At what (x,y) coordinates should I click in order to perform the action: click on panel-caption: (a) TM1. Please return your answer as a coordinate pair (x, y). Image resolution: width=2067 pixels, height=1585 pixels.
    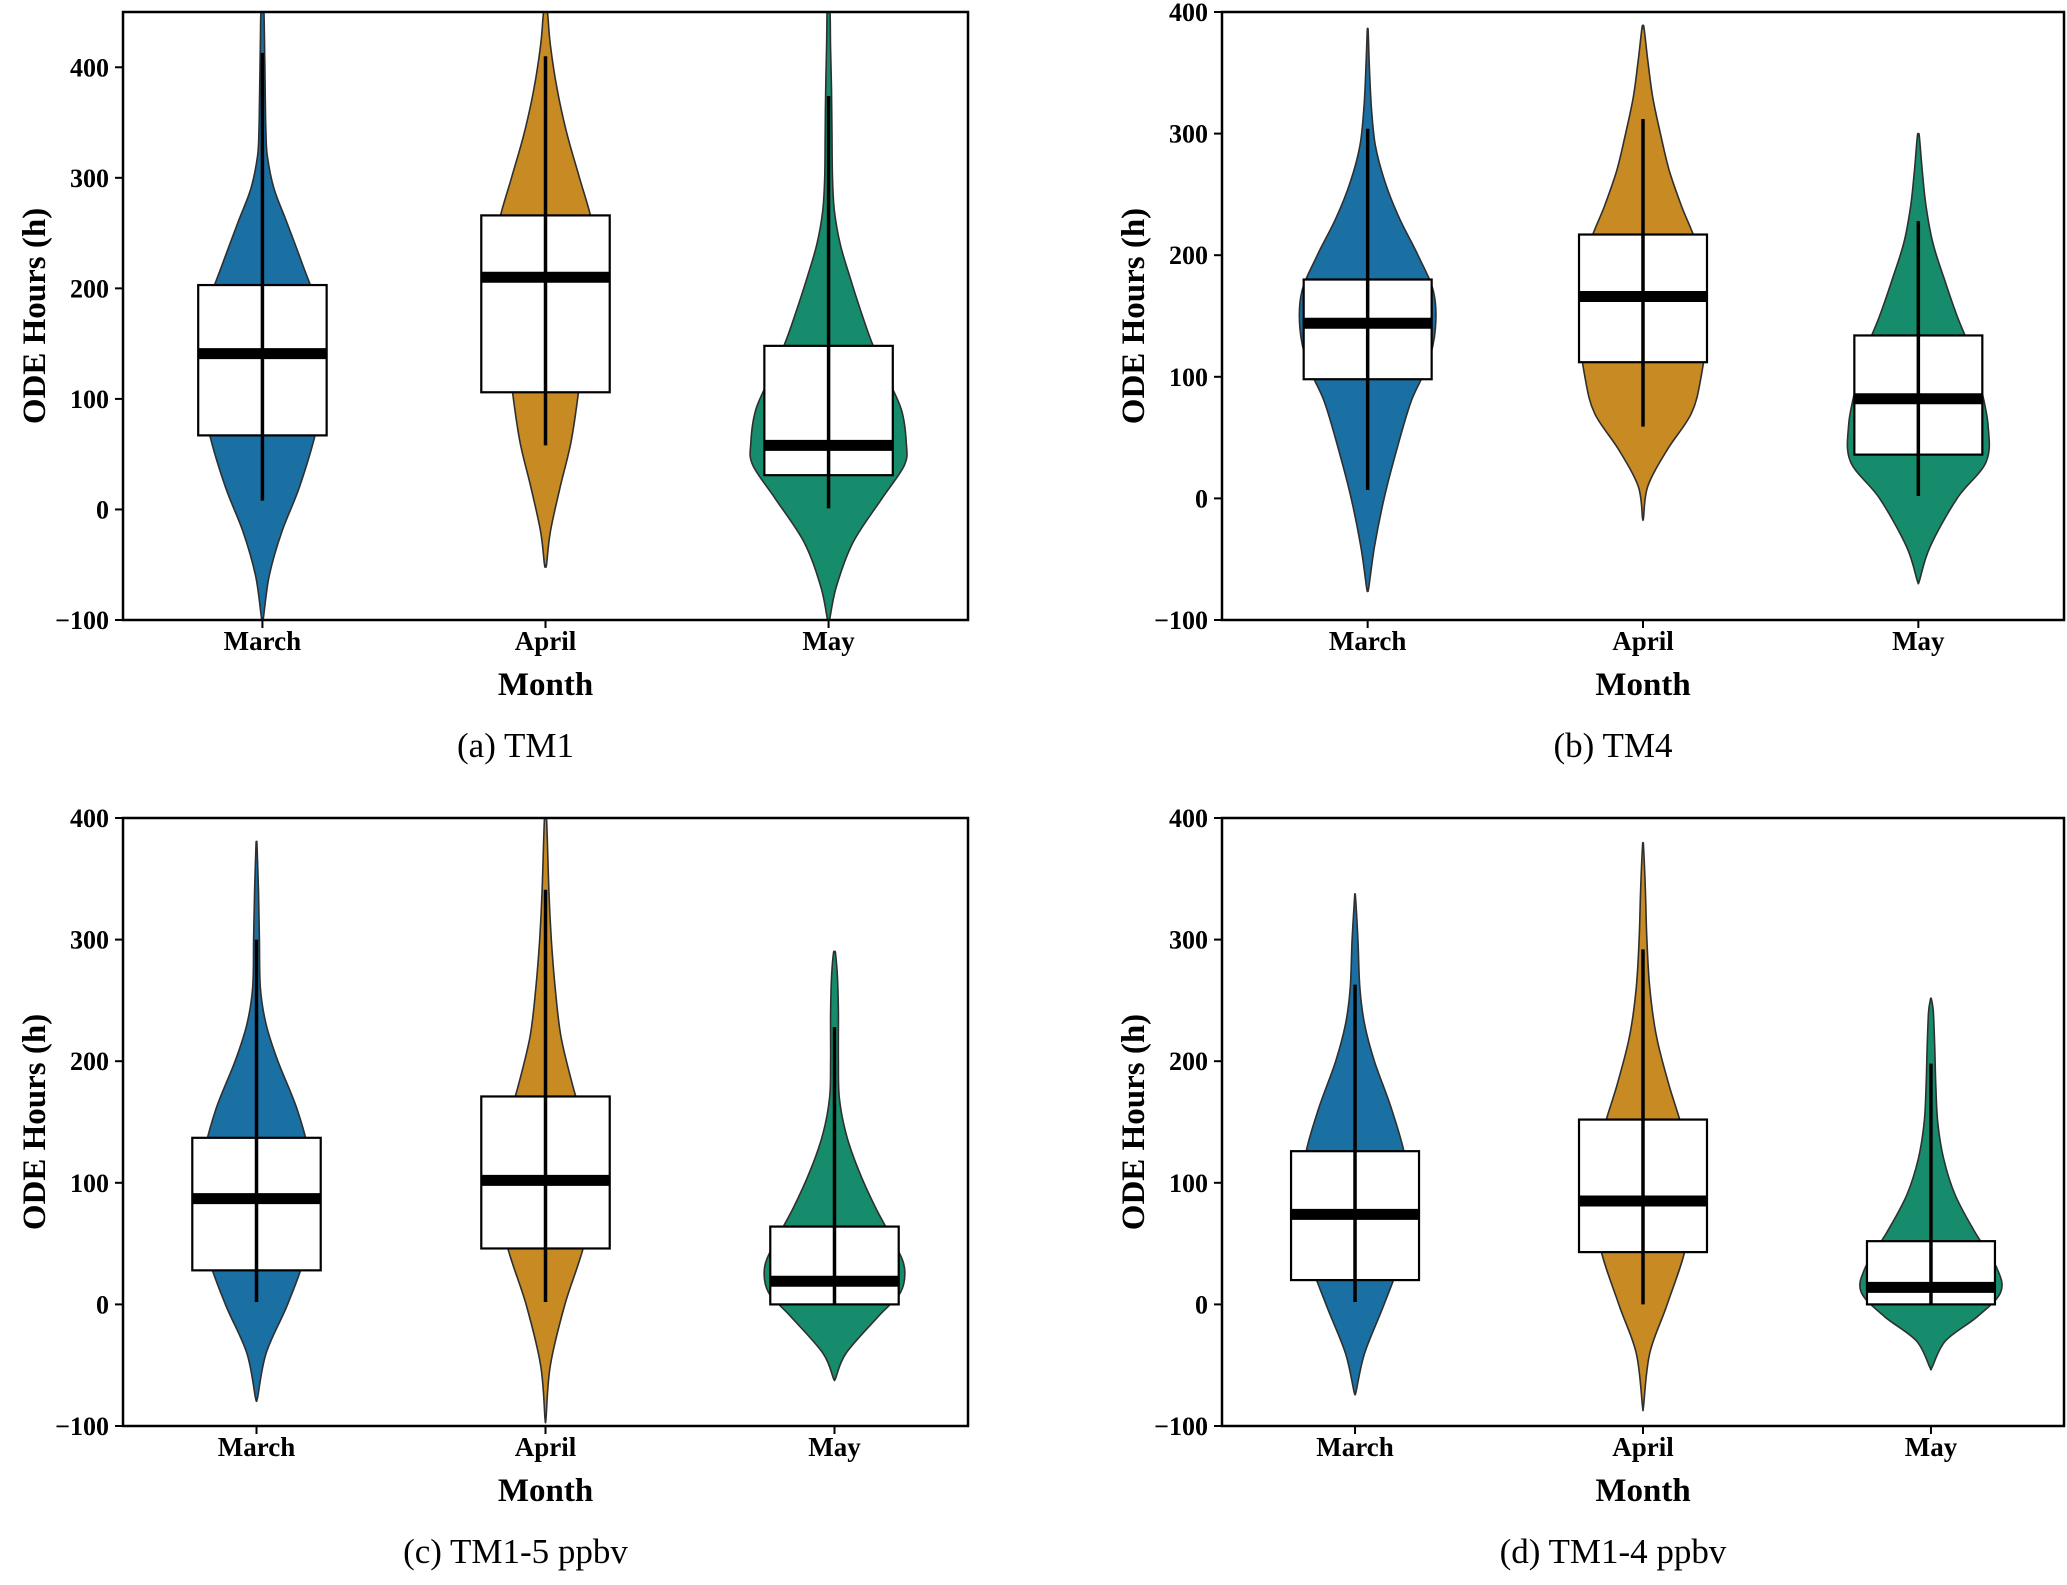
    Looking at the image, I should click on (515, 745).